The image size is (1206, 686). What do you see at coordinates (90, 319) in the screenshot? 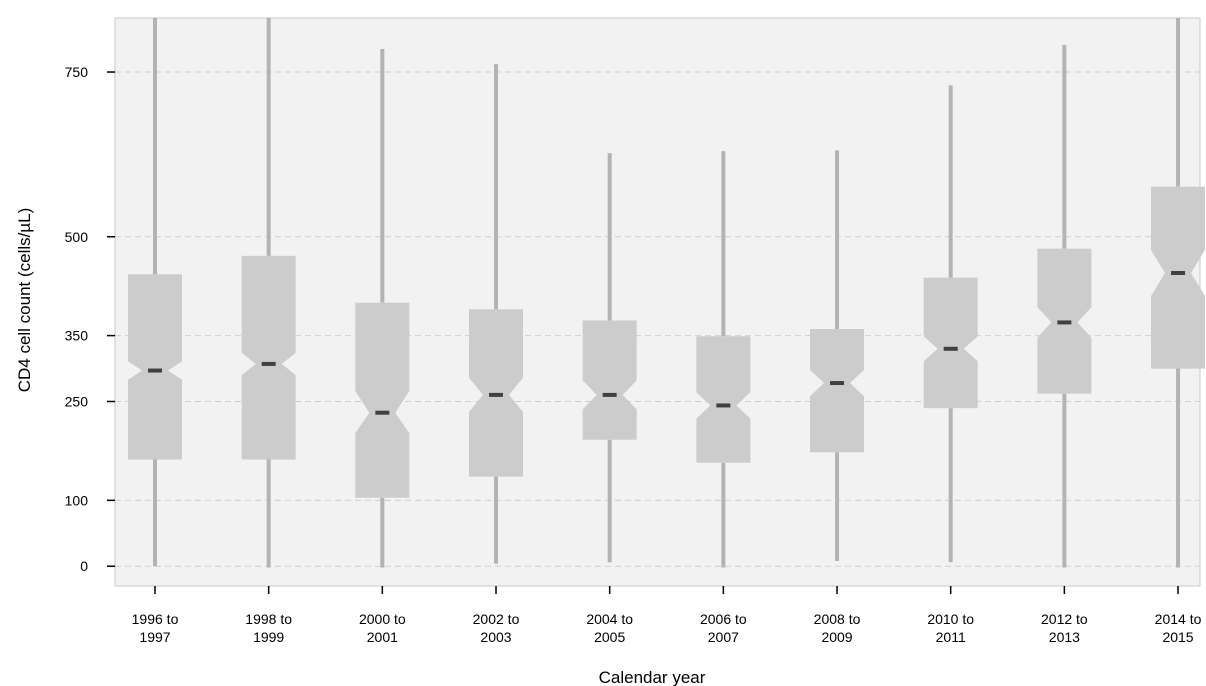
I see `y-axis: 0 100 250 350 500 750` at bounding box center [90, 319].